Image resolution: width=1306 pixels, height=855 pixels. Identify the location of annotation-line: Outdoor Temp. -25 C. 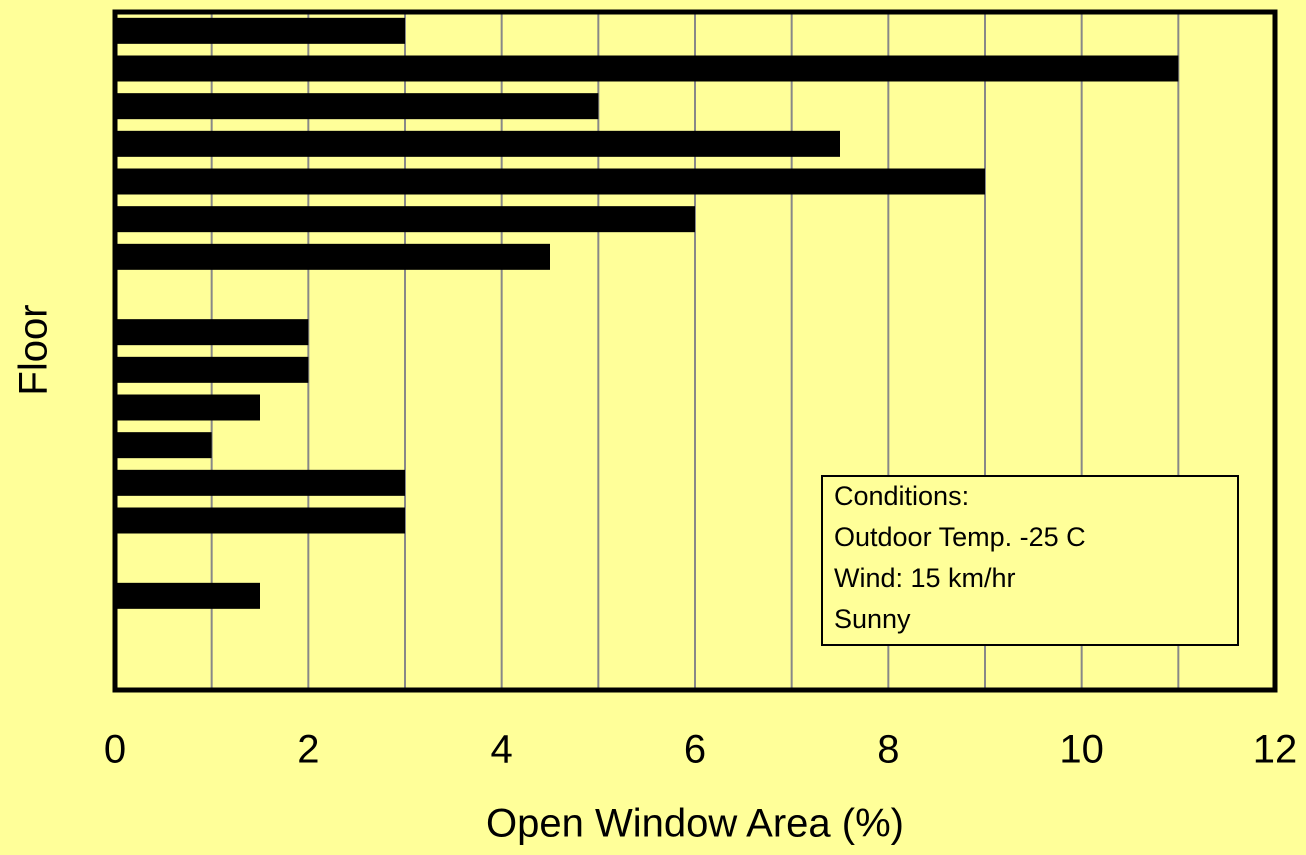
(960, 537).